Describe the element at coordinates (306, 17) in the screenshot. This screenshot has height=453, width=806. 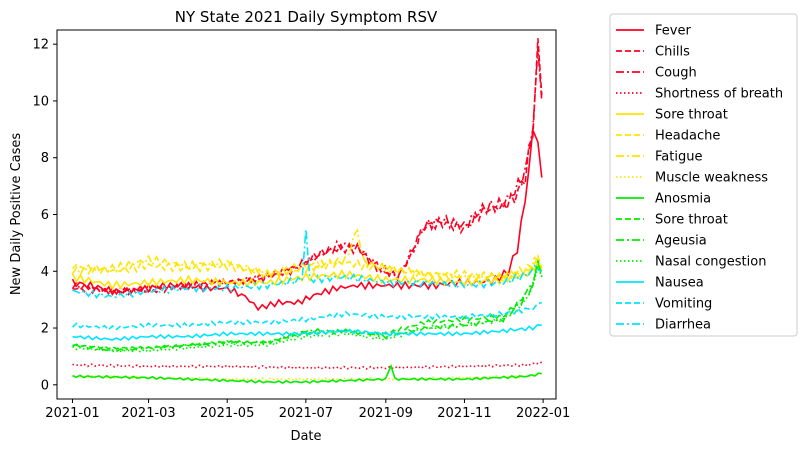
I see `chart-title: NY State 2021 Daily Symptom RSV` at that location.